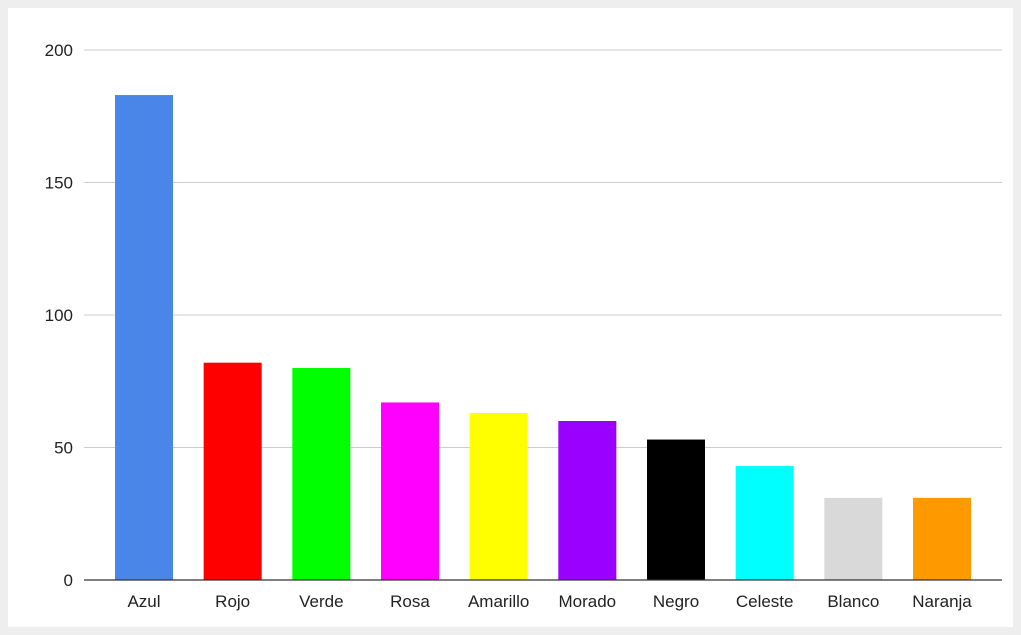  What do you see at coordinates (942, 601) in the screenshot?
I see `x-tick-label-naranja: Naranja` at bounding box center [942, 601].